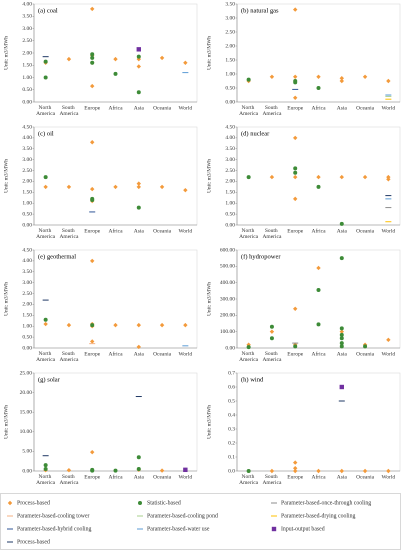  What do you see at coordinates (318, 516) in the screenshot?
I see `legend-label: Parameter-based-drying cooling` at bounding box center [318, 516].